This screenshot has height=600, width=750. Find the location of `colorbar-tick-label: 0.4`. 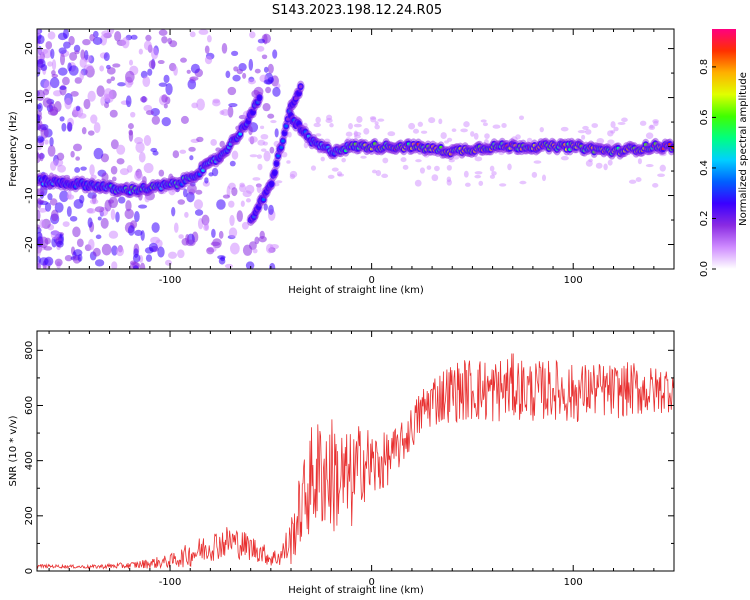

colorbar-tick-label: 0.4 is located at coordinates (704, 168).